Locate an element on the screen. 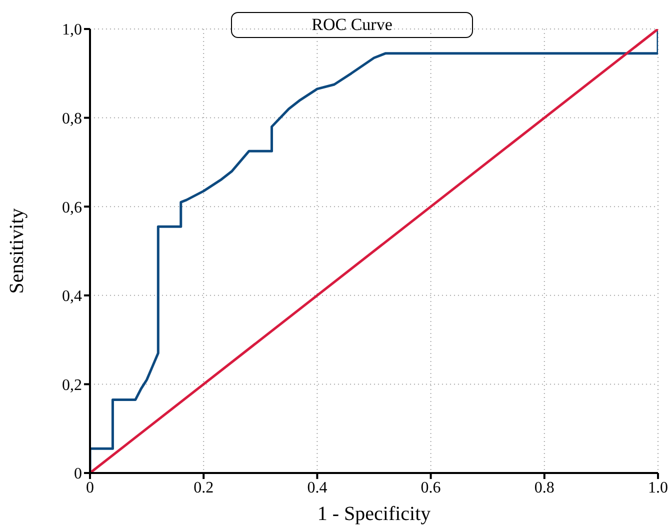 This screenshot has height=531, width=671. x-tick-label: 0.8 is located at coordinates (544, 487).